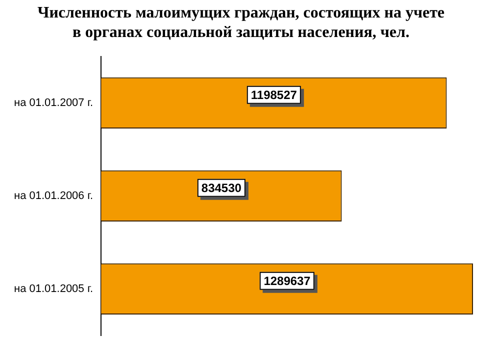 The image size is (502, 350). I want to click on chart-title: Численность малоимущих граждан, состоящих на учете в органах социальной защиты населения, чел., so click(241, 22).